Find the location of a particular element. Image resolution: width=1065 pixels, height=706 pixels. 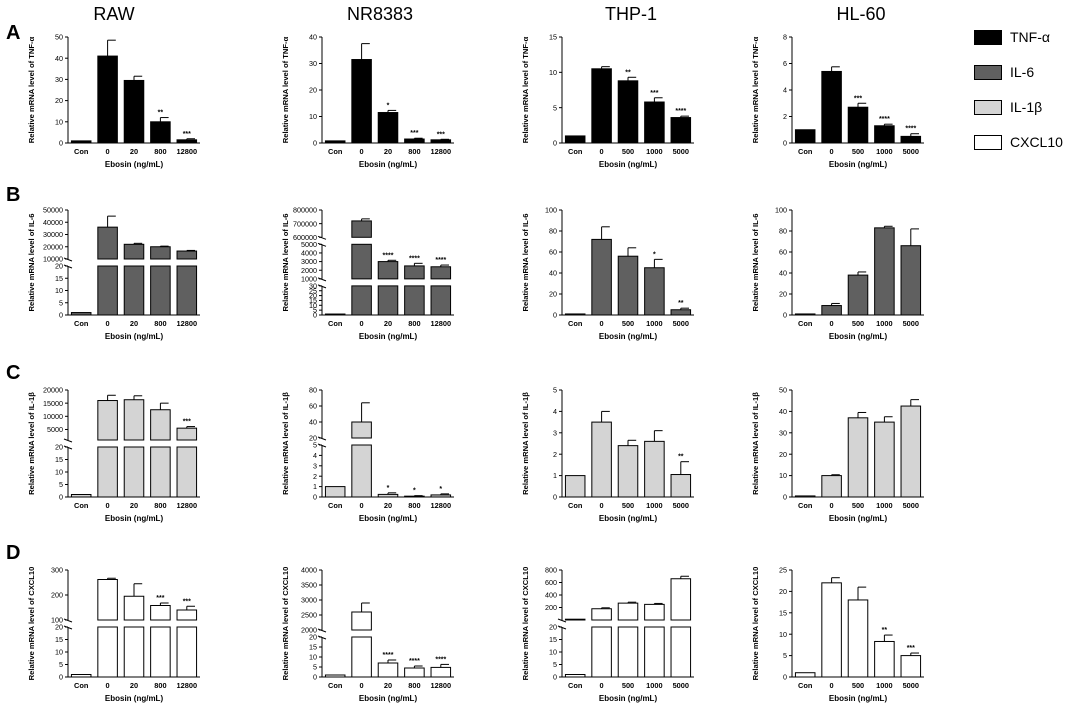

x-tick-label-c1: 12800 is located at coordinates (187, 505).